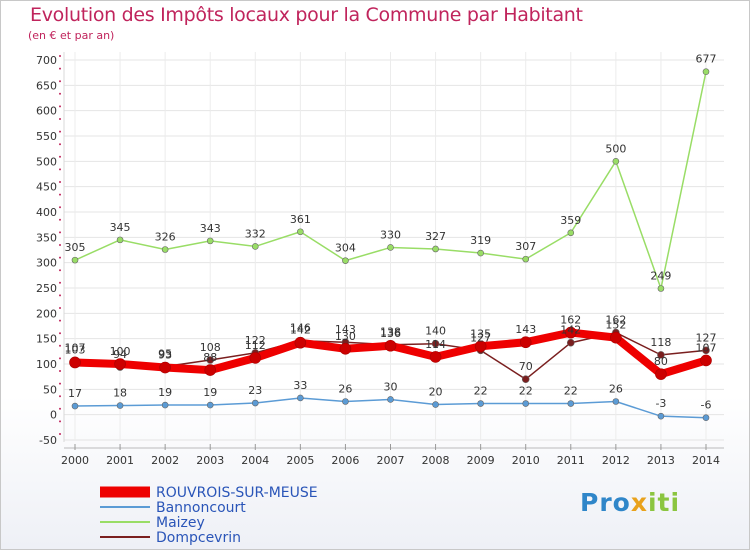  I want to click on data-label-rouvrois-sur-meuse: 112, so click(255, 345).